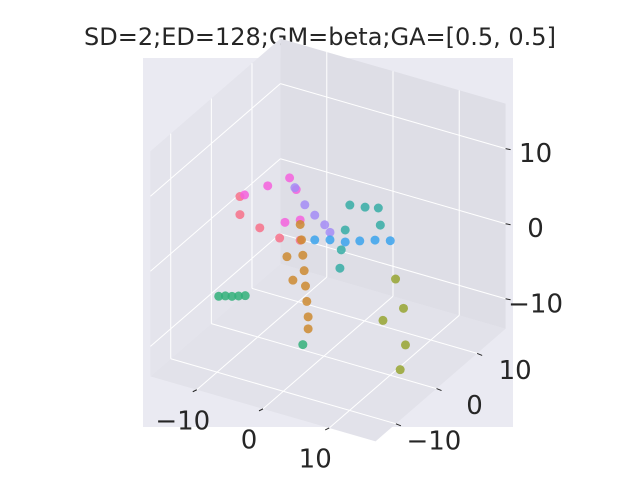 Image resolution: width=640 pixels, height=484 pixels. Describe the element at coordinates (320, 37) in the screenshot. I see `chart-title: SD=2;ED=128;GM=beta;GA=[0.5, 0.5]` at that location.